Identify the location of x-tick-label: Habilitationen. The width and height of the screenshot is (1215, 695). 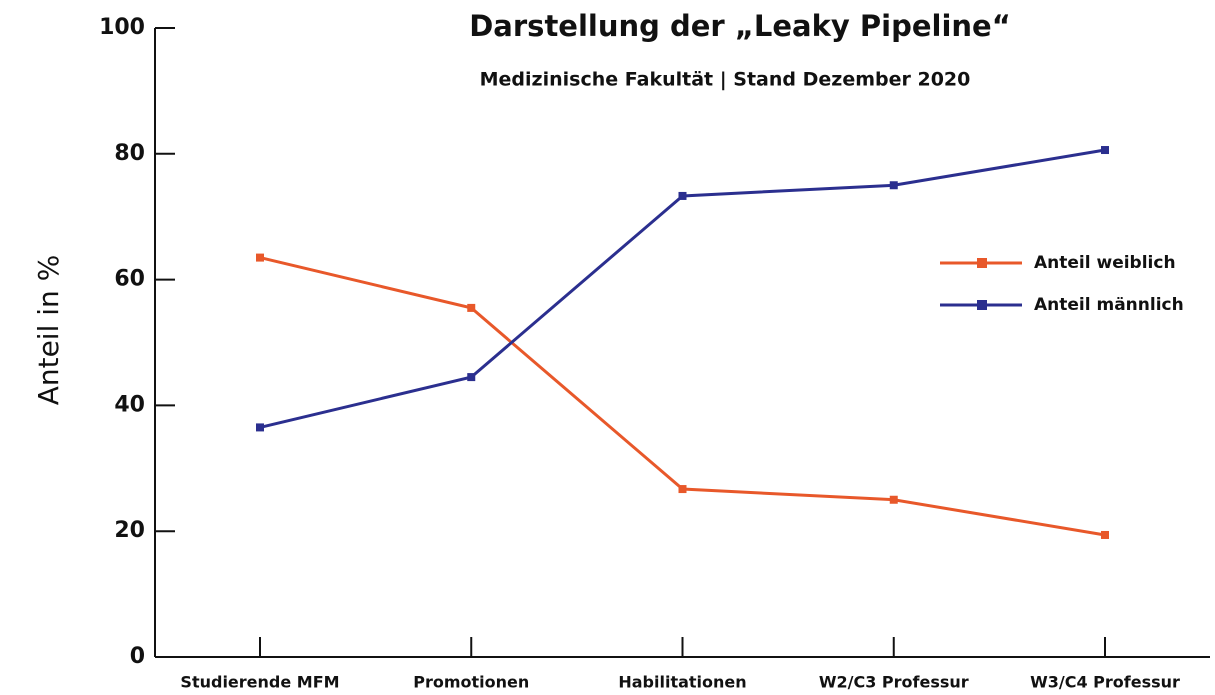
(682, 682).